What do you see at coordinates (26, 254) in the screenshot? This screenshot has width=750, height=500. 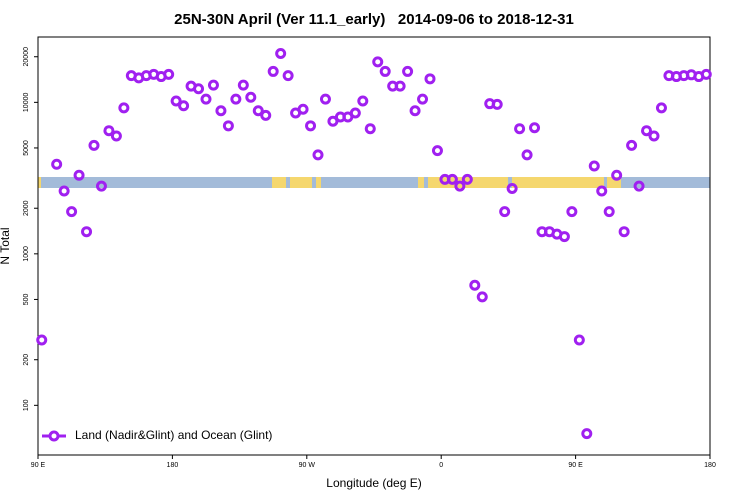 I see `y-tick-label: 1000` at bounding box center [26, 254].